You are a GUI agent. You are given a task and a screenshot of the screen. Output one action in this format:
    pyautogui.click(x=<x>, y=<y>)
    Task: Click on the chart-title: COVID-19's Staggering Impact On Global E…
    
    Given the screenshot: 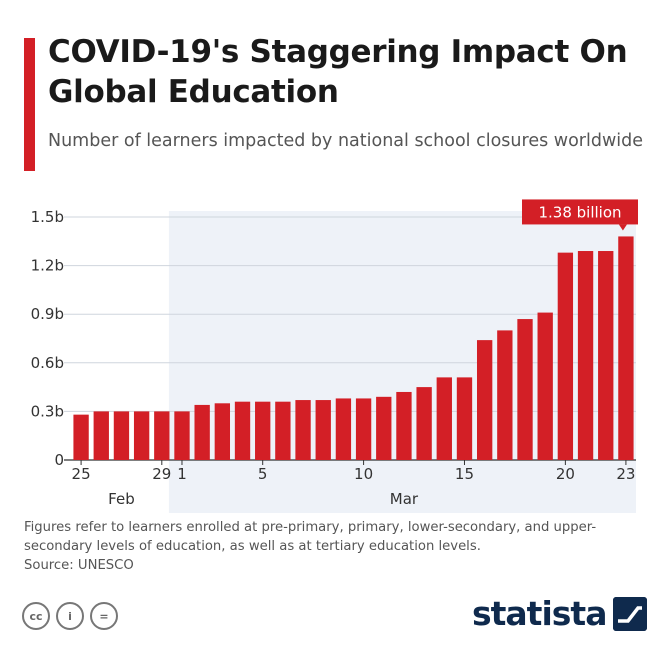 What is the action you would take?
    pyautogui.click(x=338, y=72)
    